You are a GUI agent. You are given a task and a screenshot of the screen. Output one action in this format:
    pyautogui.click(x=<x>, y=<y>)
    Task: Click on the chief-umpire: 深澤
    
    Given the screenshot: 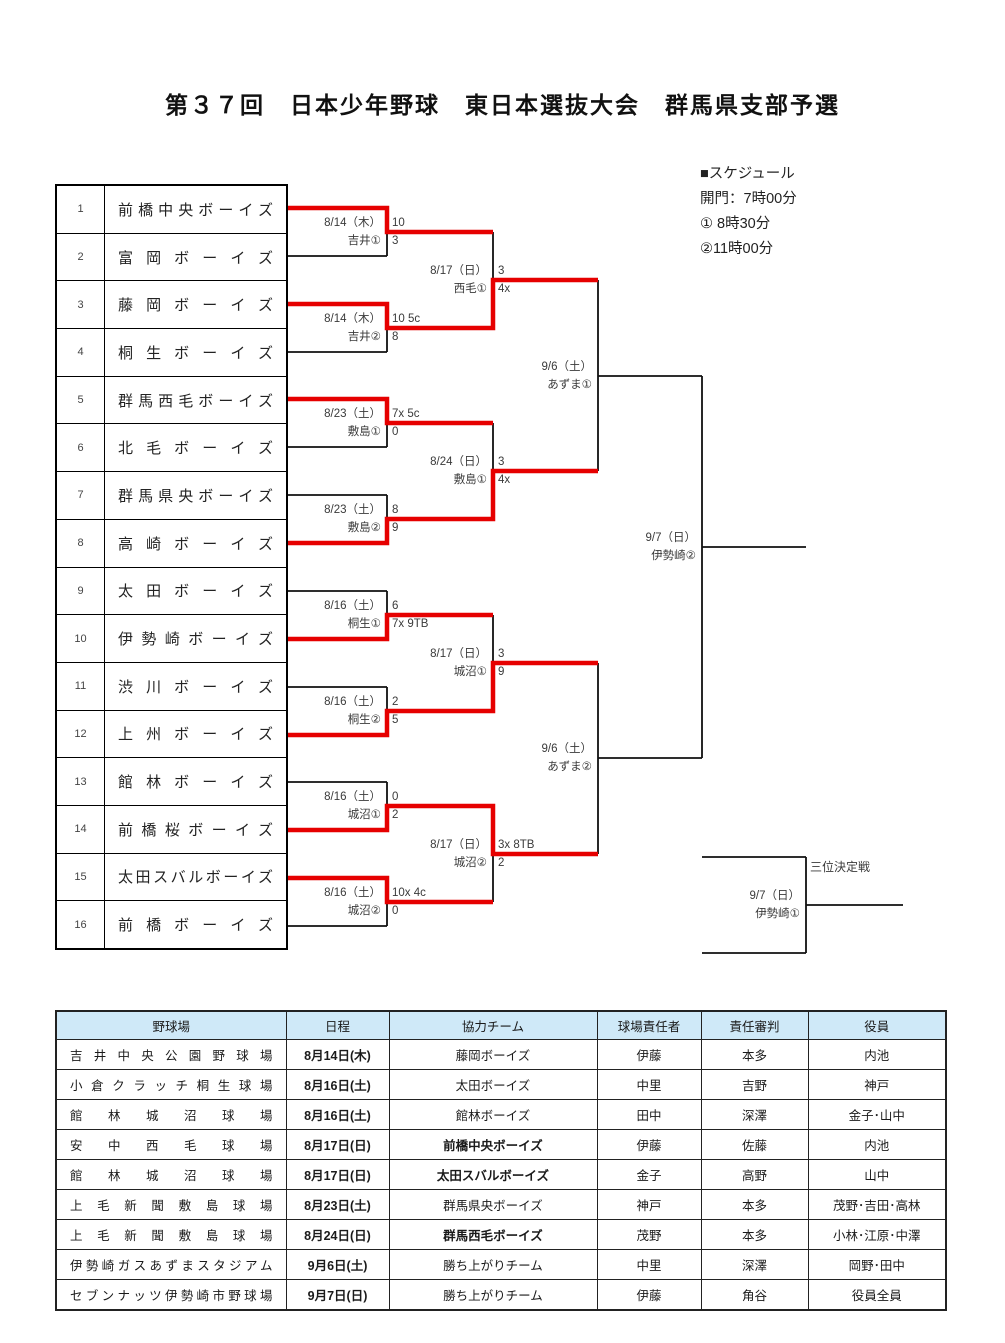 What is the action you would take?
    pyautogui.click(x=754, y=1264)
    